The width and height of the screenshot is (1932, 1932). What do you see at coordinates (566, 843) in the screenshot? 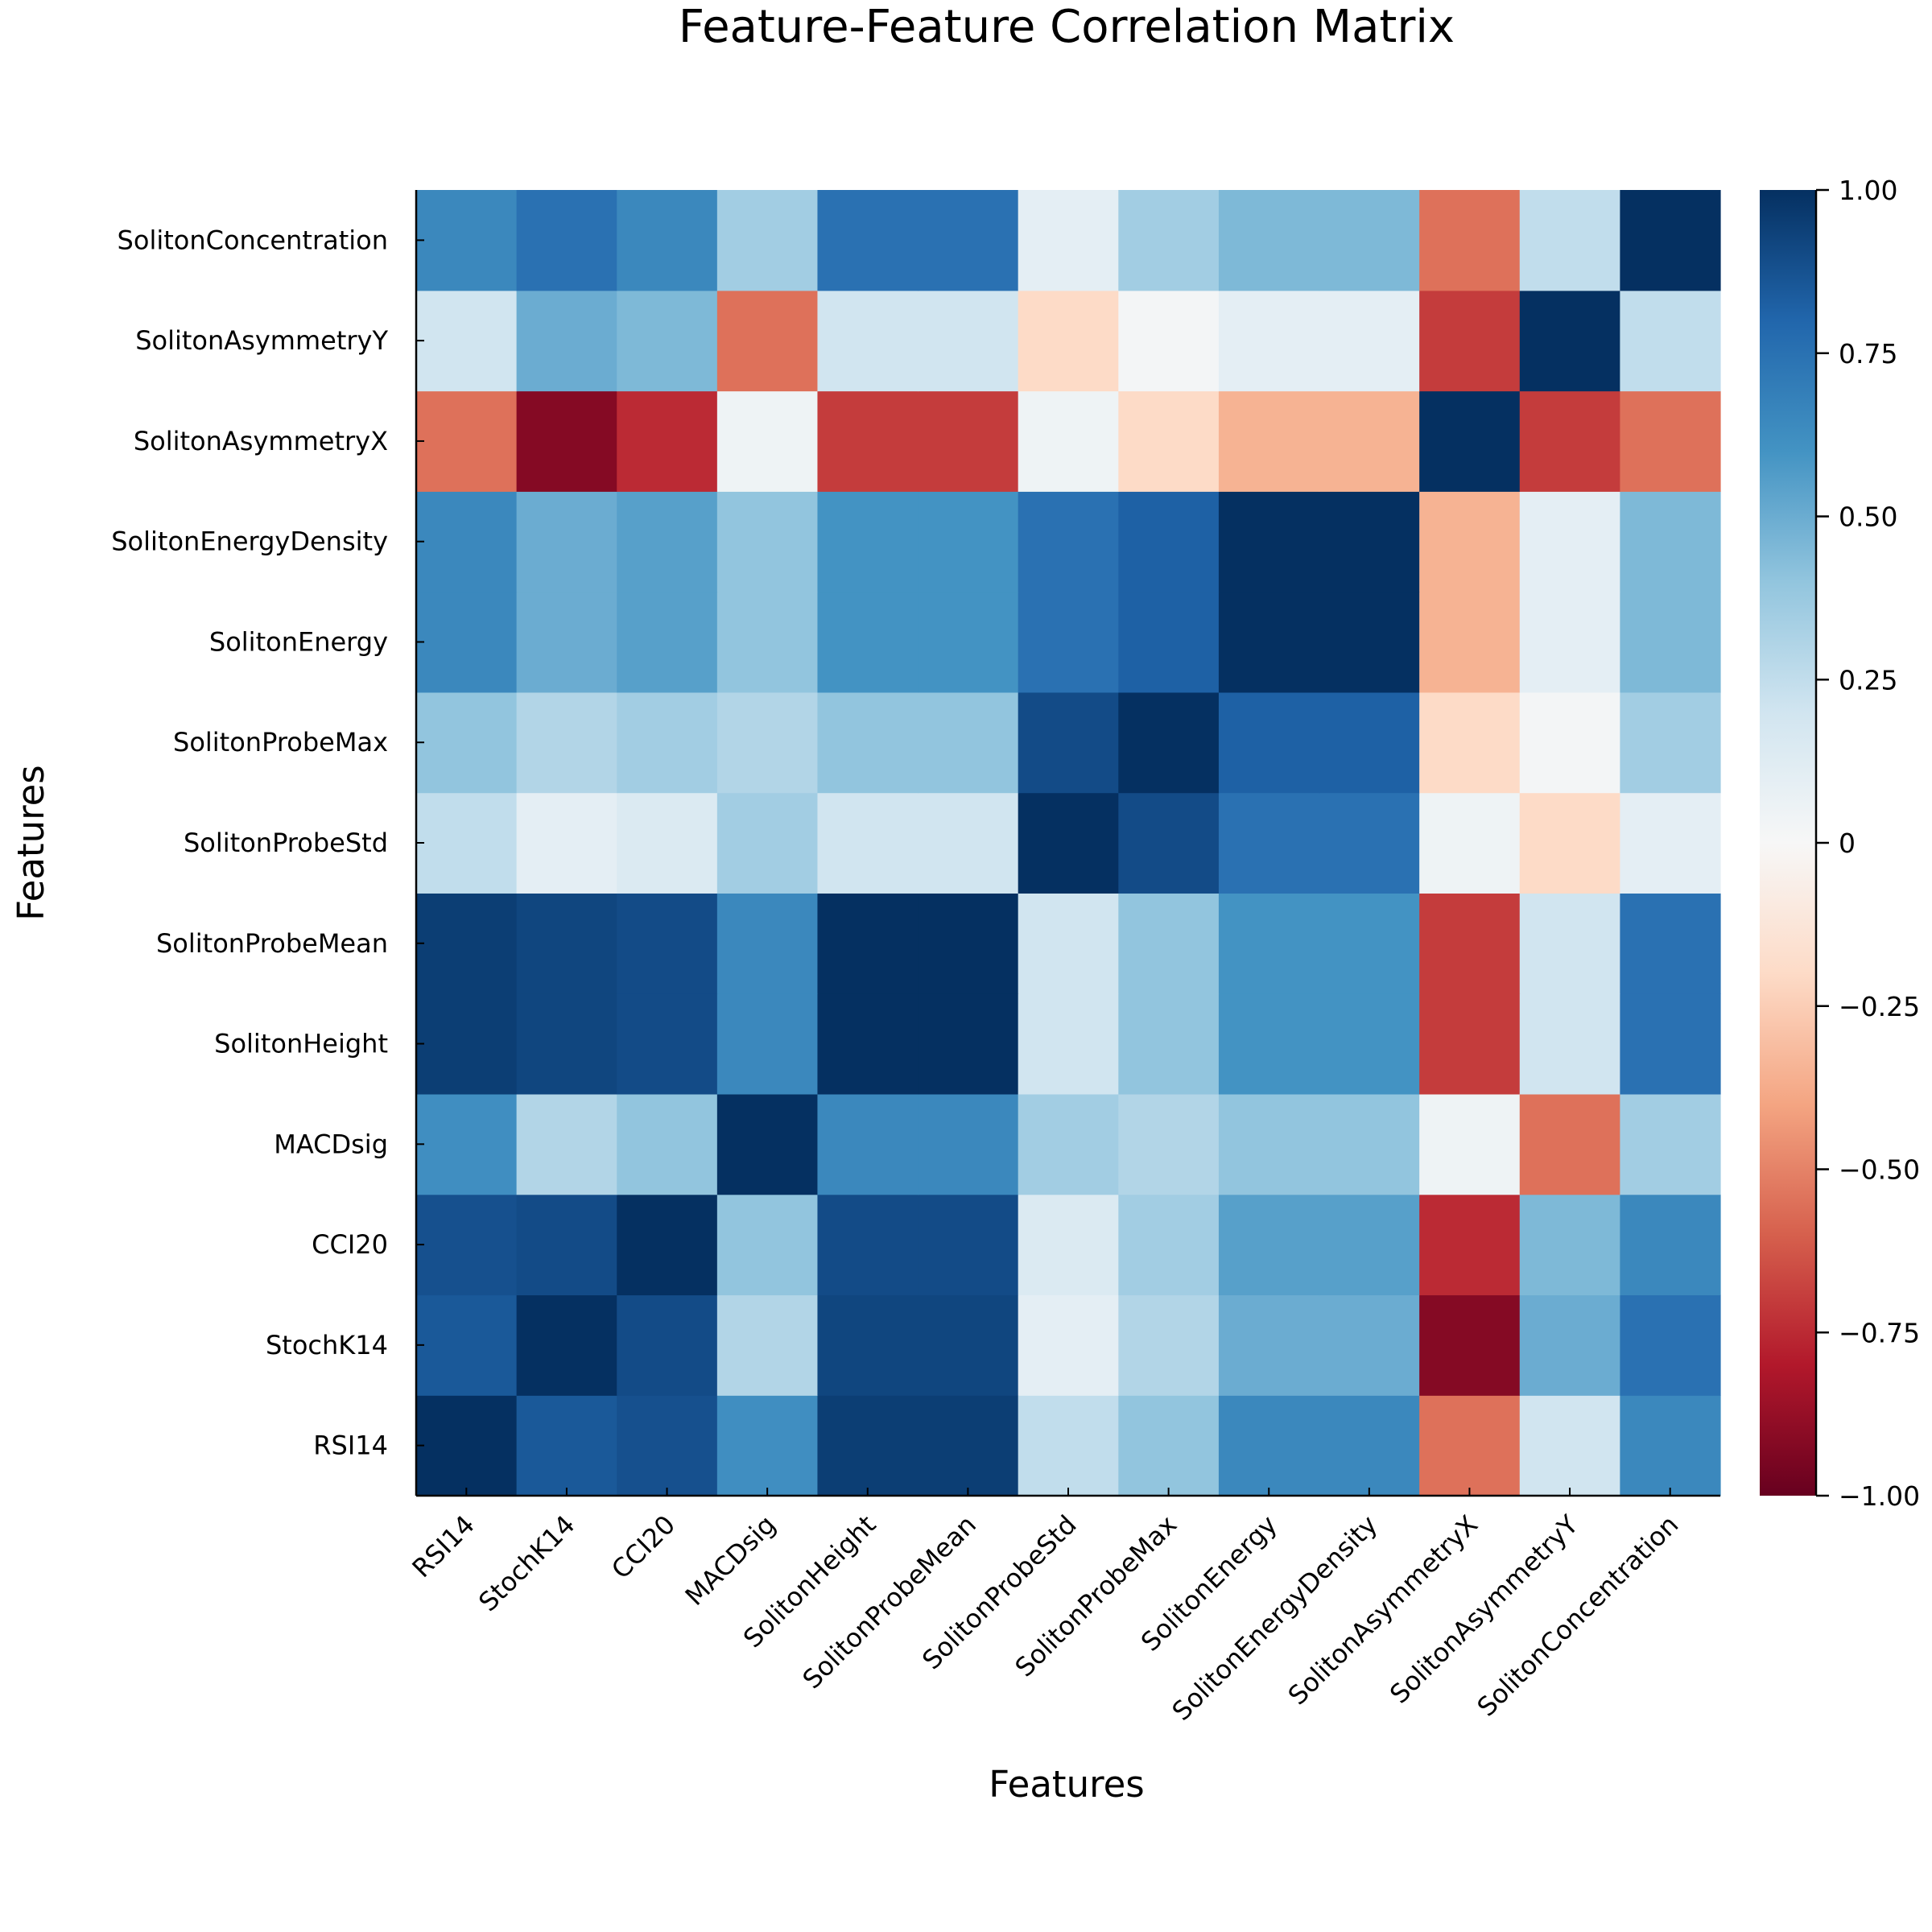
I see `heatmap-cell-soliton-probe-std-stoch-k14` at bounding box center [566, 843].